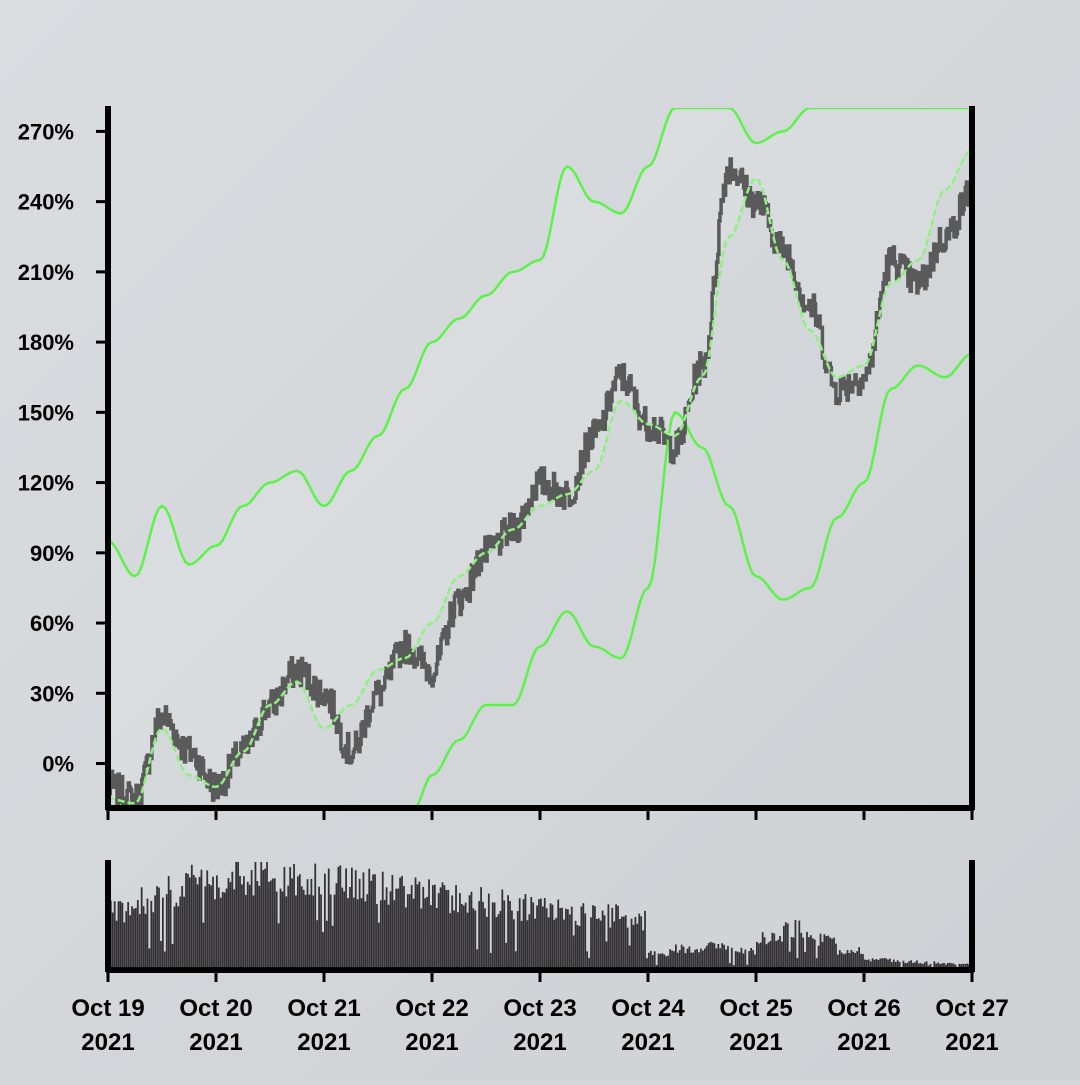 The width and height of the screenshot is (1080, 1085). Describe the element at coordinates (431, 1008) in the screenshot. I see `x-tick-label-date: Oct 22` at that location.